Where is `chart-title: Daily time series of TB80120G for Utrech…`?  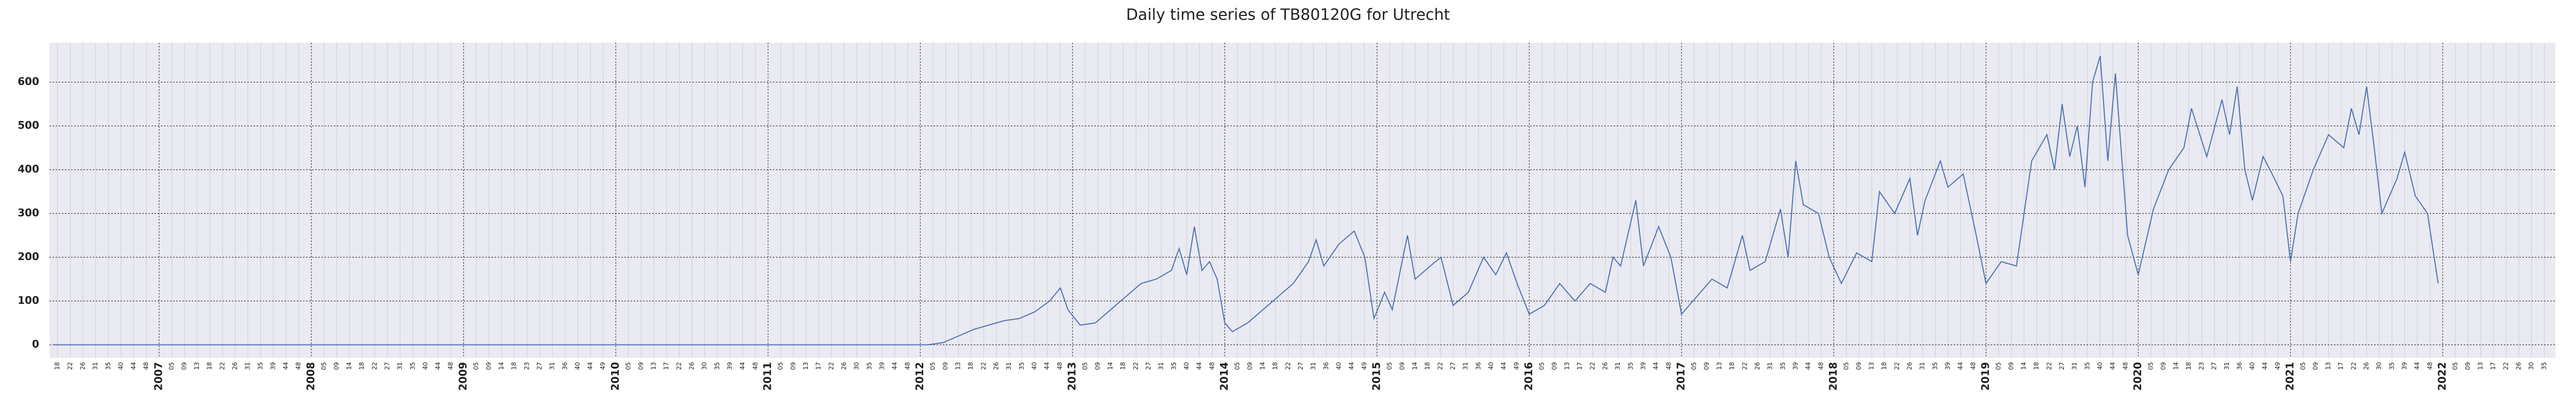
chart-title: Daily time series of TB80120G for Utrech… is located at coordinates (1288, 15).